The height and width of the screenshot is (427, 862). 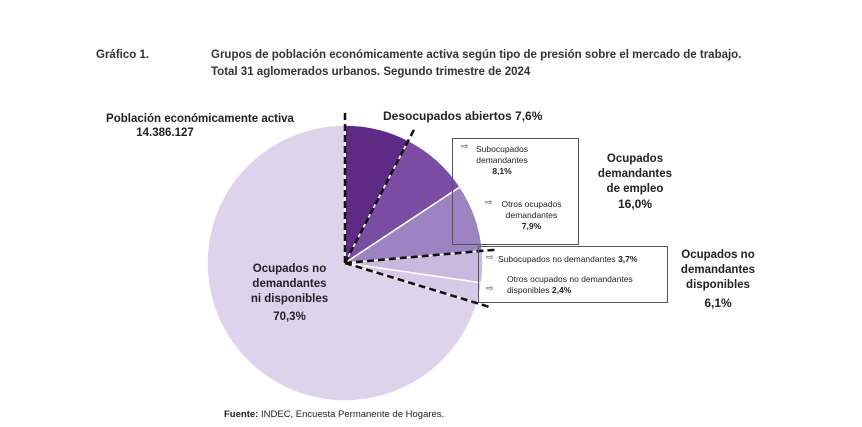 I want to click on big-slice-pct: 70,3%, so click(x=289, y=317).